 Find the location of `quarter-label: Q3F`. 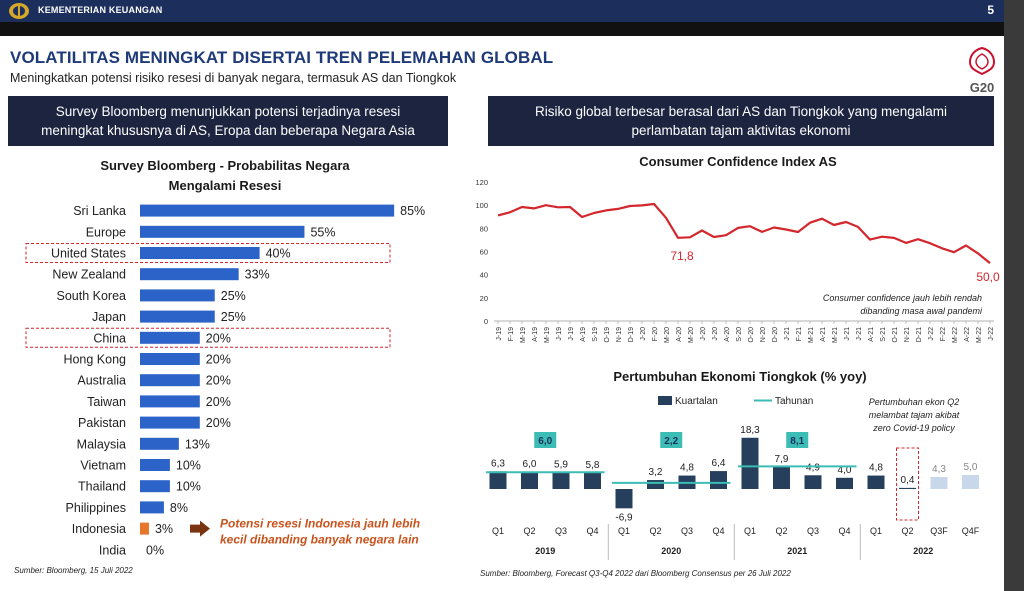

quarter-label: Q3F is located at coordinates (939, 531).